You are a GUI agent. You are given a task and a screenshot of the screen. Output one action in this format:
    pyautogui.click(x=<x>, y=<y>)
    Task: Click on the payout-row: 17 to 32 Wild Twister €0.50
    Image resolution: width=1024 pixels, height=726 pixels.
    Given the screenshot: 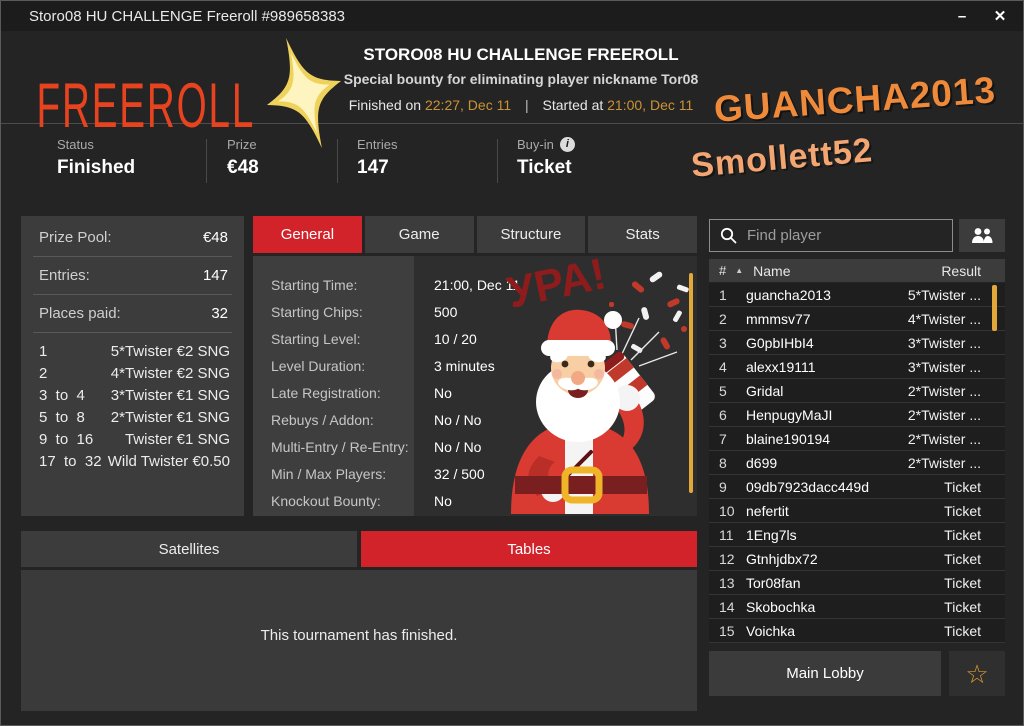 What is the action you would take?
    pyautogui.click(x=134, y=461)
    